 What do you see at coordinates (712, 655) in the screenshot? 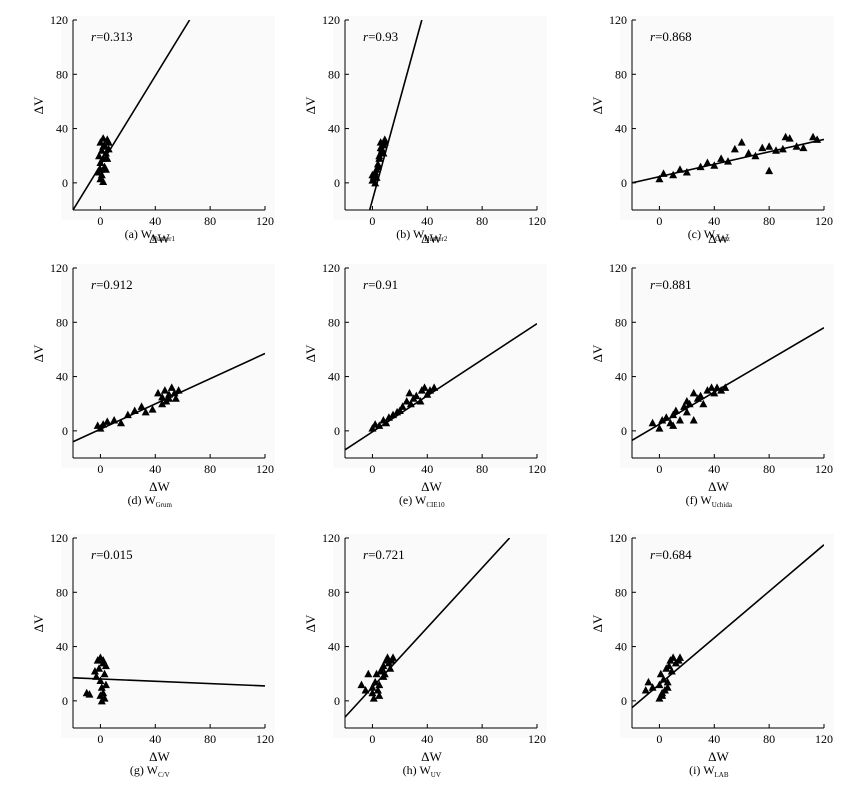
I see `panel-i: 0 40 80 120 0 40 80 120 ΔV ΔW r=0.684 (i) WLAB` at bounding box center [712, 655].